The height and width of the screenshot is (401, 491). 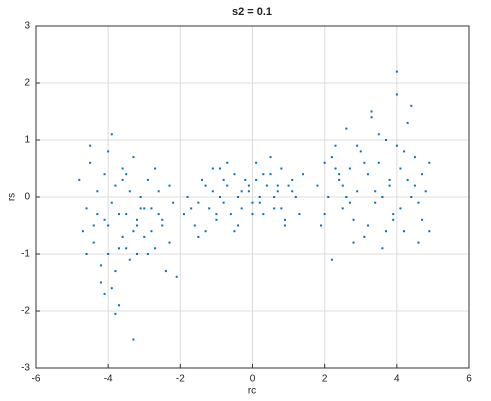 I want to click on x-tick-label: 4, so click(x=397, y=379).